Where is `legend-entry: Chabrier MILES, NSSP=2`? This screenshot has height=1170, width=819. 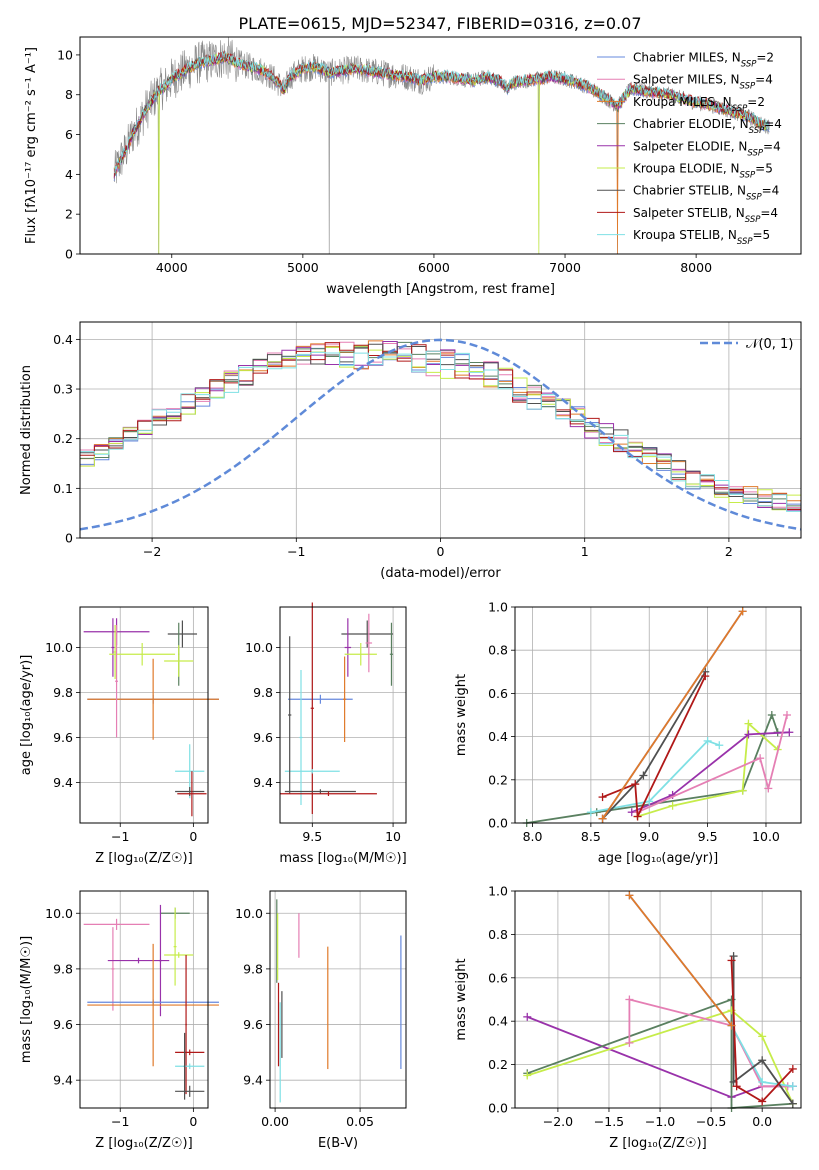
legend-entry: Chabrier MILES, NSSP=2 is located at coordinates (703, 60).